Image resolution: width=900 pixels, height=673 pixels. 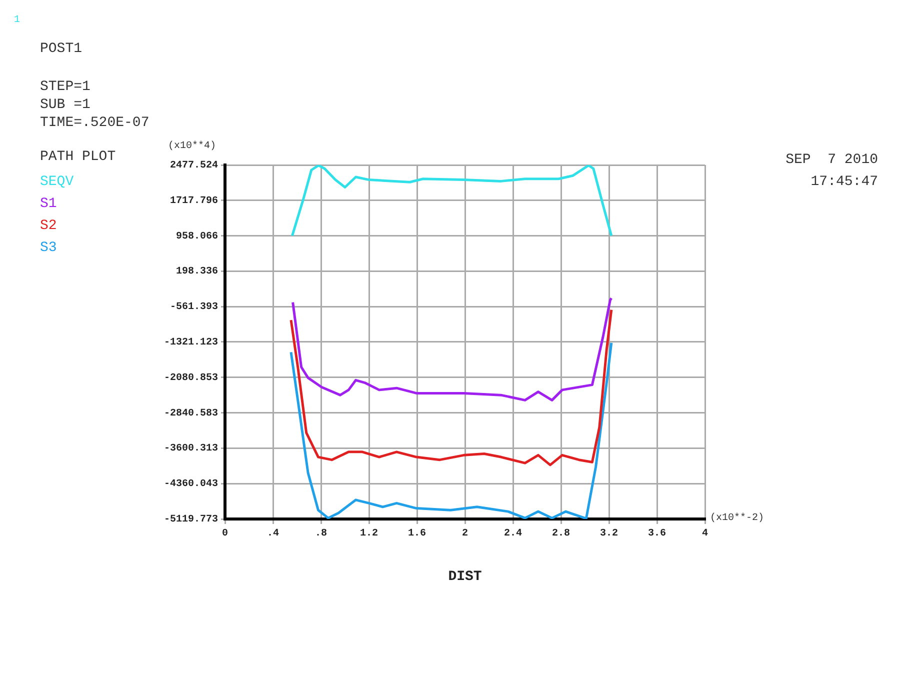 I want to click on text: STEP=1, so click(x=65, y=87).